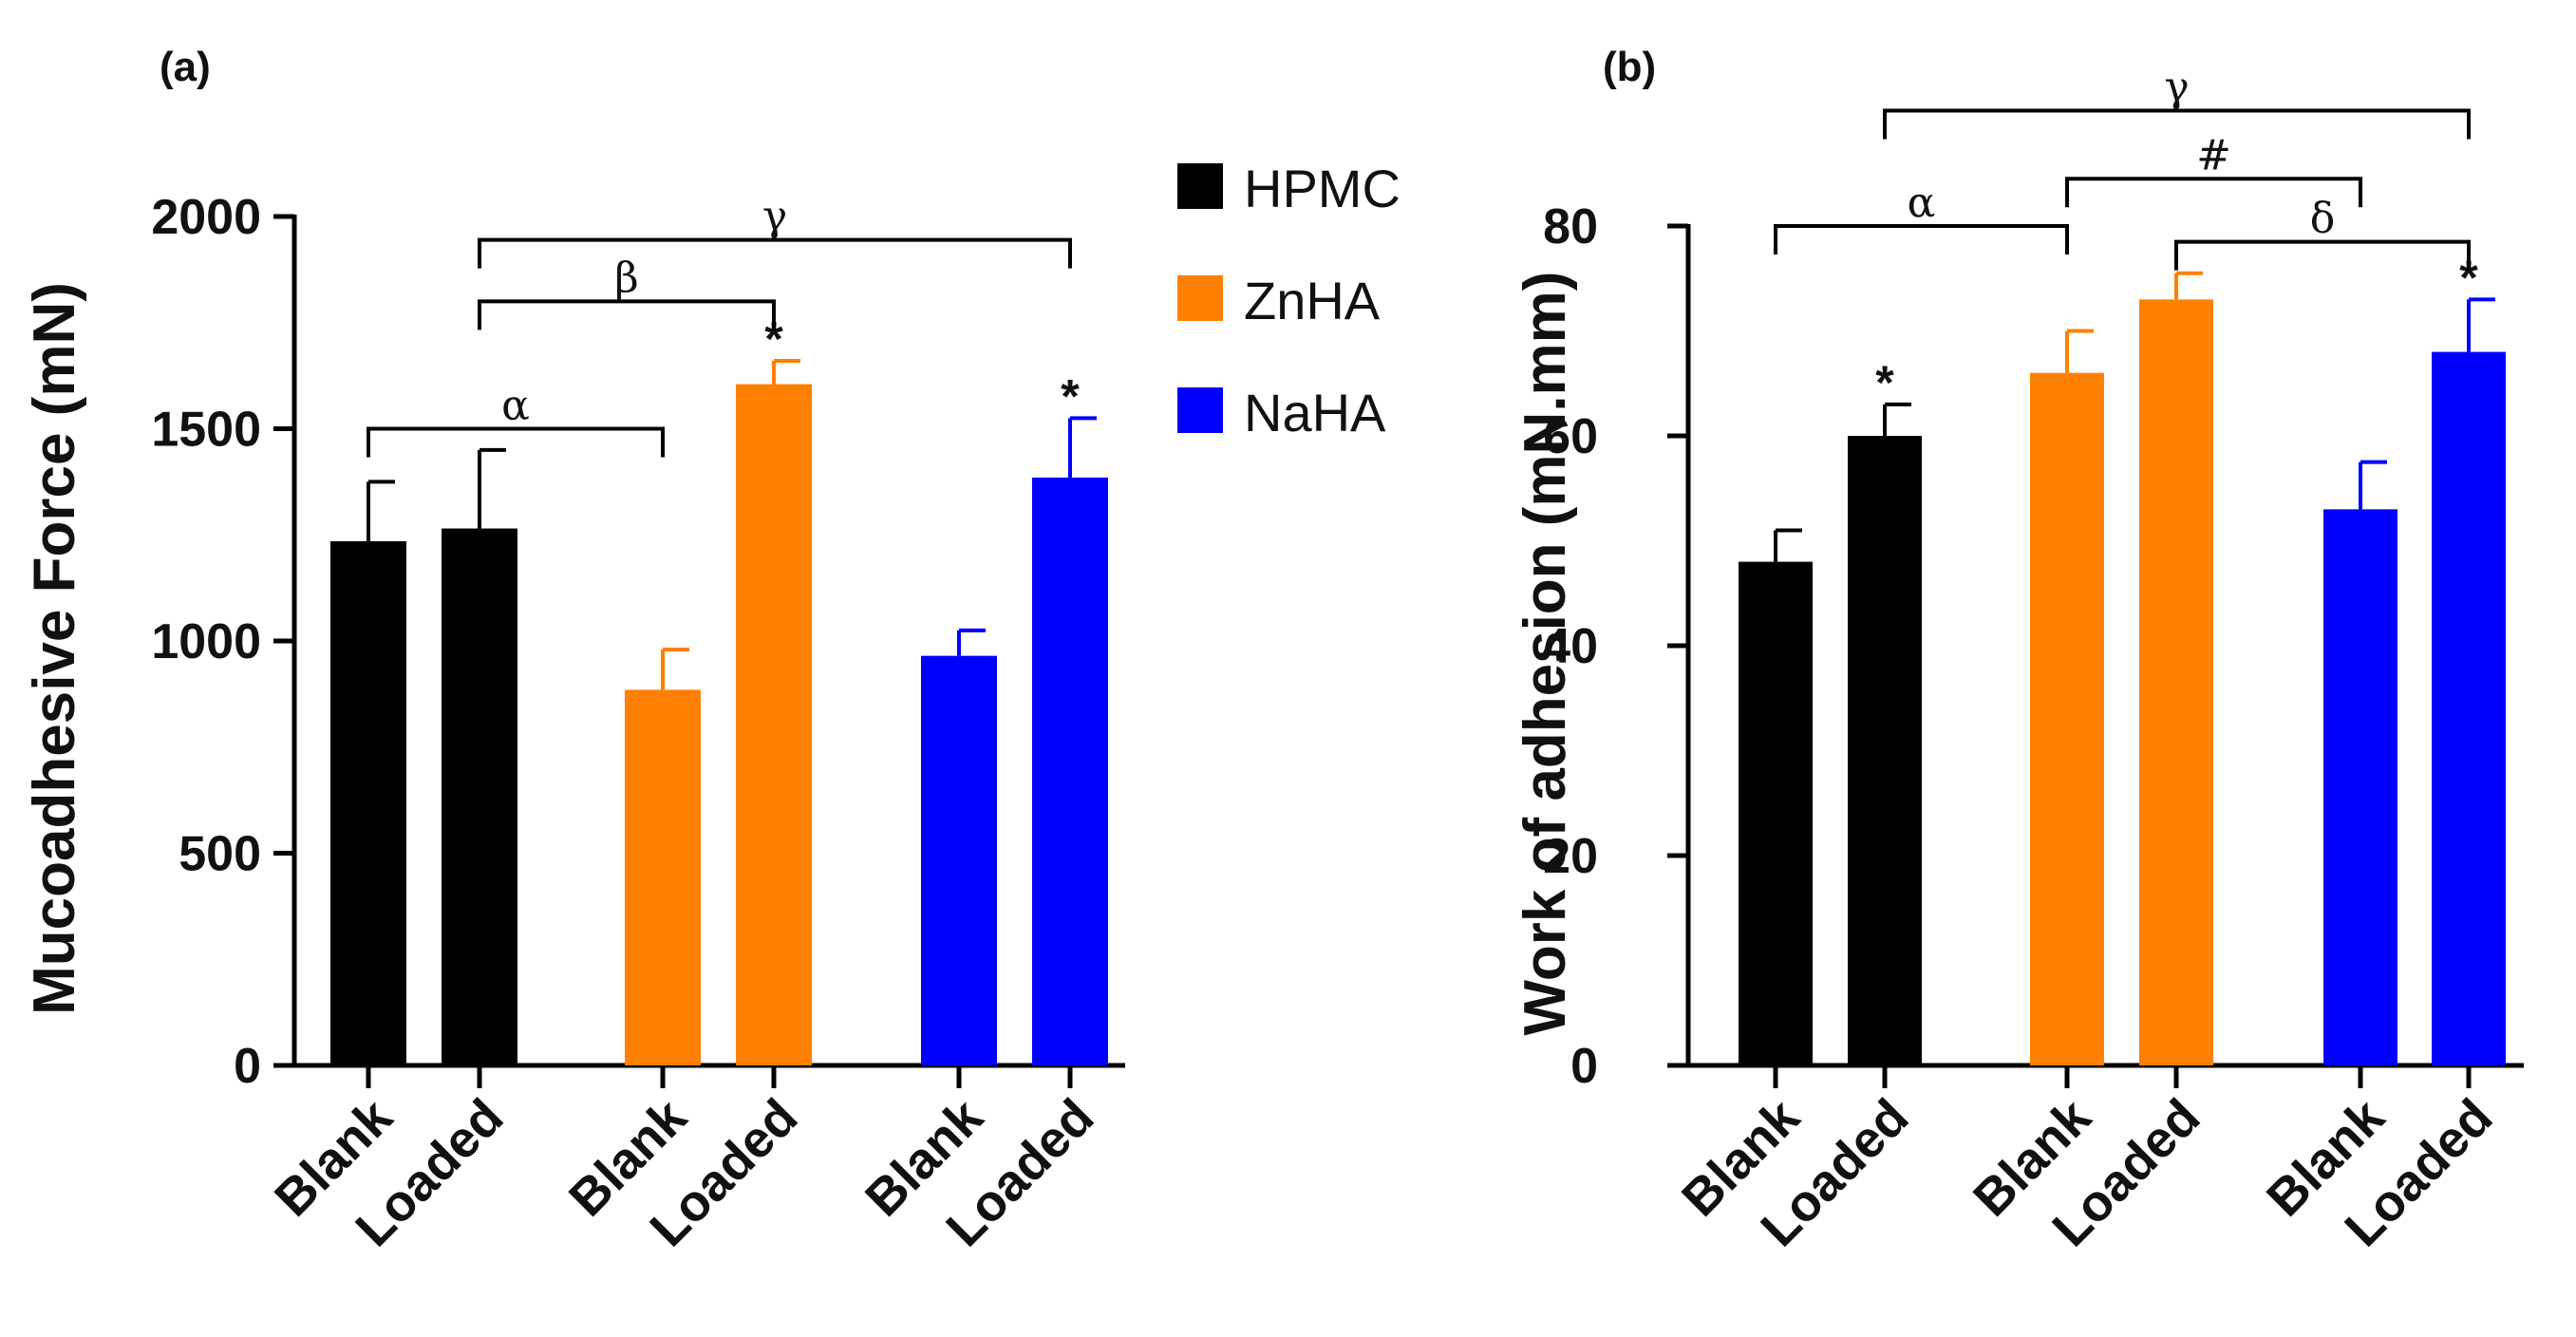 This screenshot has width=2576, height=1337. Describe the element at coordinates (2323, 219) in the screenshot. I see `significance-symbol: δ` at that location.